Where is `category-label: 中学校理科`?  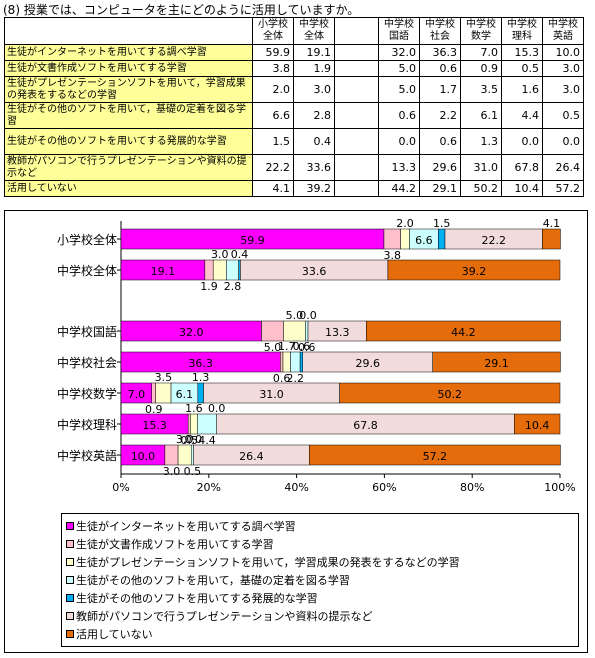
category-label: 中学校理科 is located at coordinates (87, 424).